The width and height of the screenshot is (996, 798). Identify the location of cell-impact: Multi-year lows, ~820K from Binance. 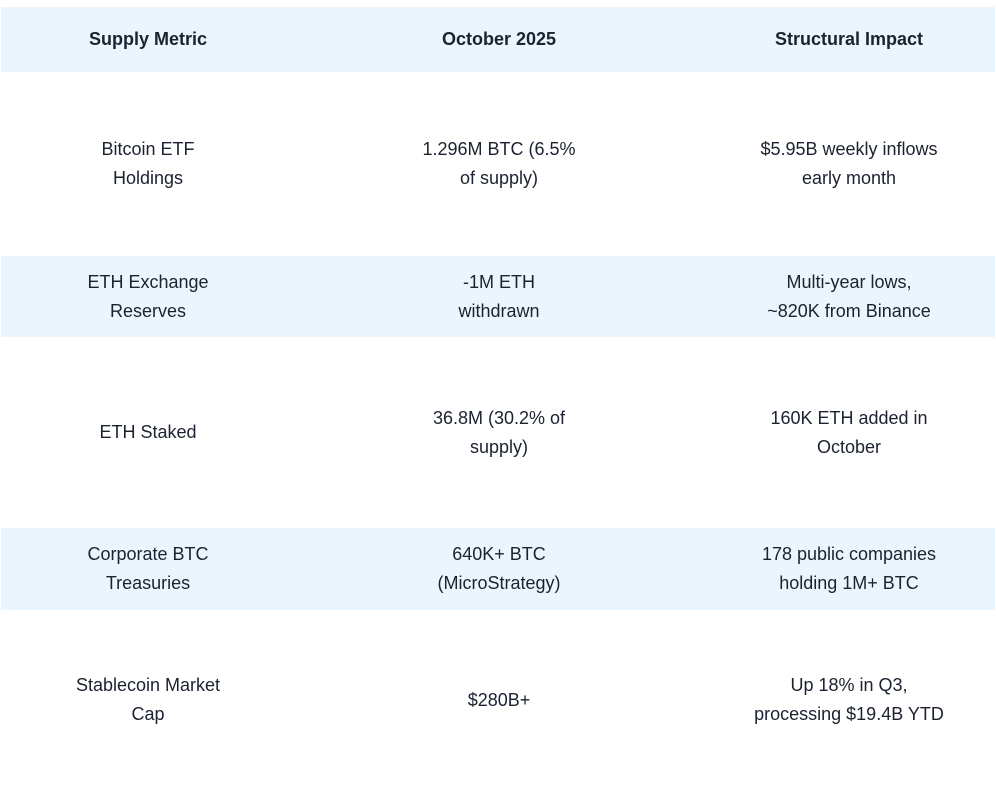
(849, 296).